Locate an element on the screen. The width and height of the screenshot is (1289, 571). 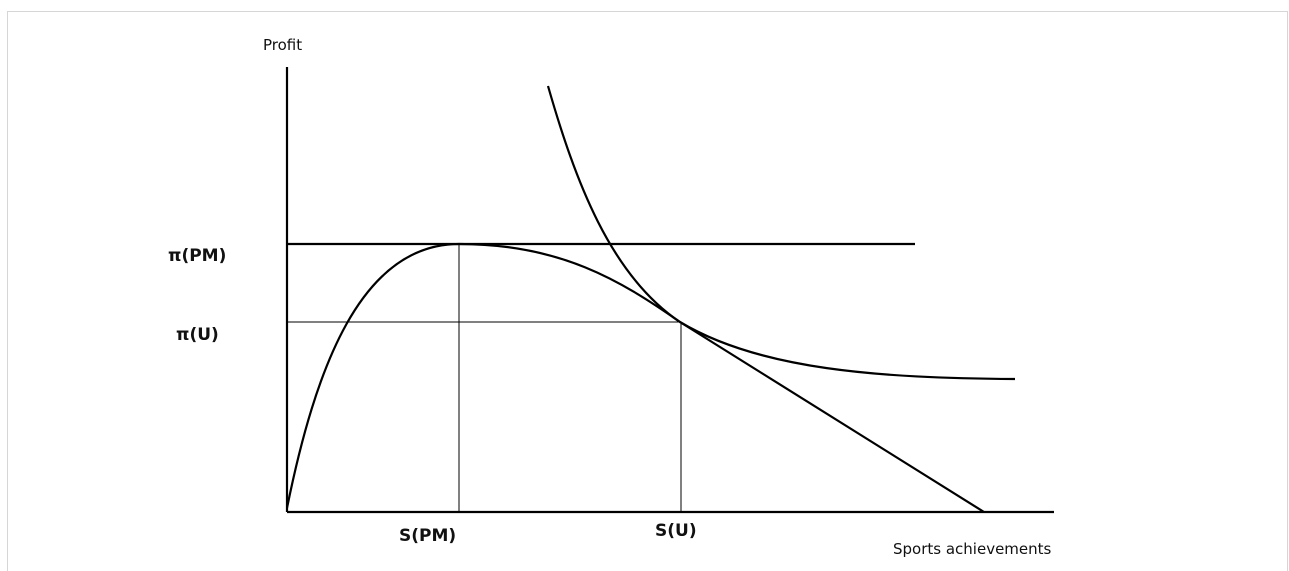
s-pm-label: S(PM) is located at coordinates (427, 536).